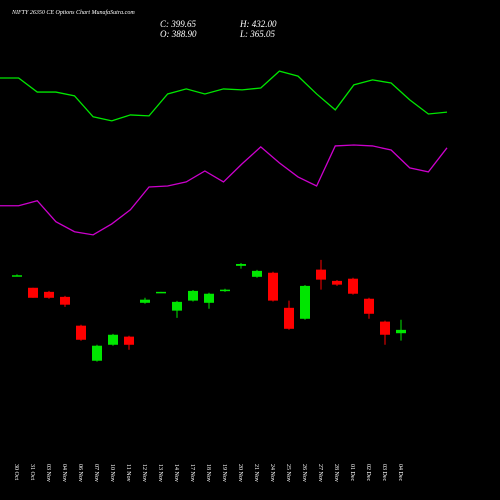 The height and width of the screenshot is (500, 500). Describe the element at coordinates (224, 96) in the screenshot. I see `indicator-line` at that location.